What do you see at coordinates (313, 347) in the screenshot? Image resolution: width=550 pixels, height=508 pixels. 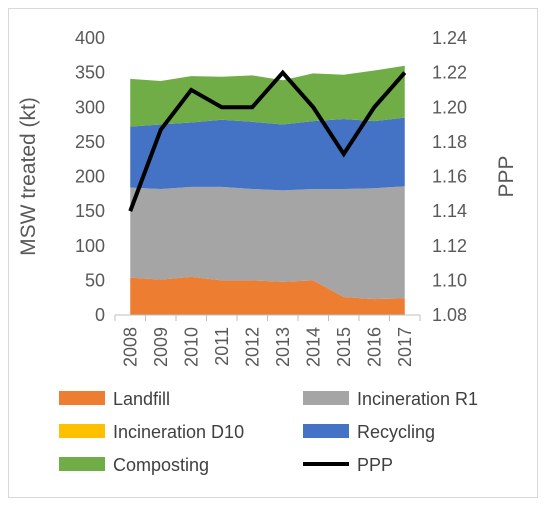 I see `x-tick-label: 2014` at bounding box center [313, 347].